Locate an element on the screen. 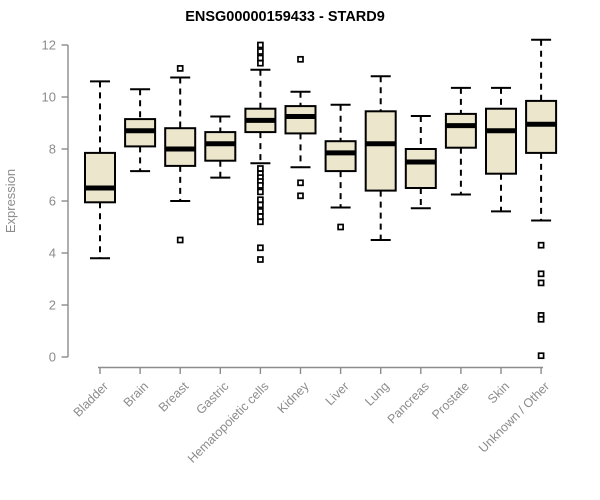  y-tick-label: 4 is located at coordinates (52, 253).